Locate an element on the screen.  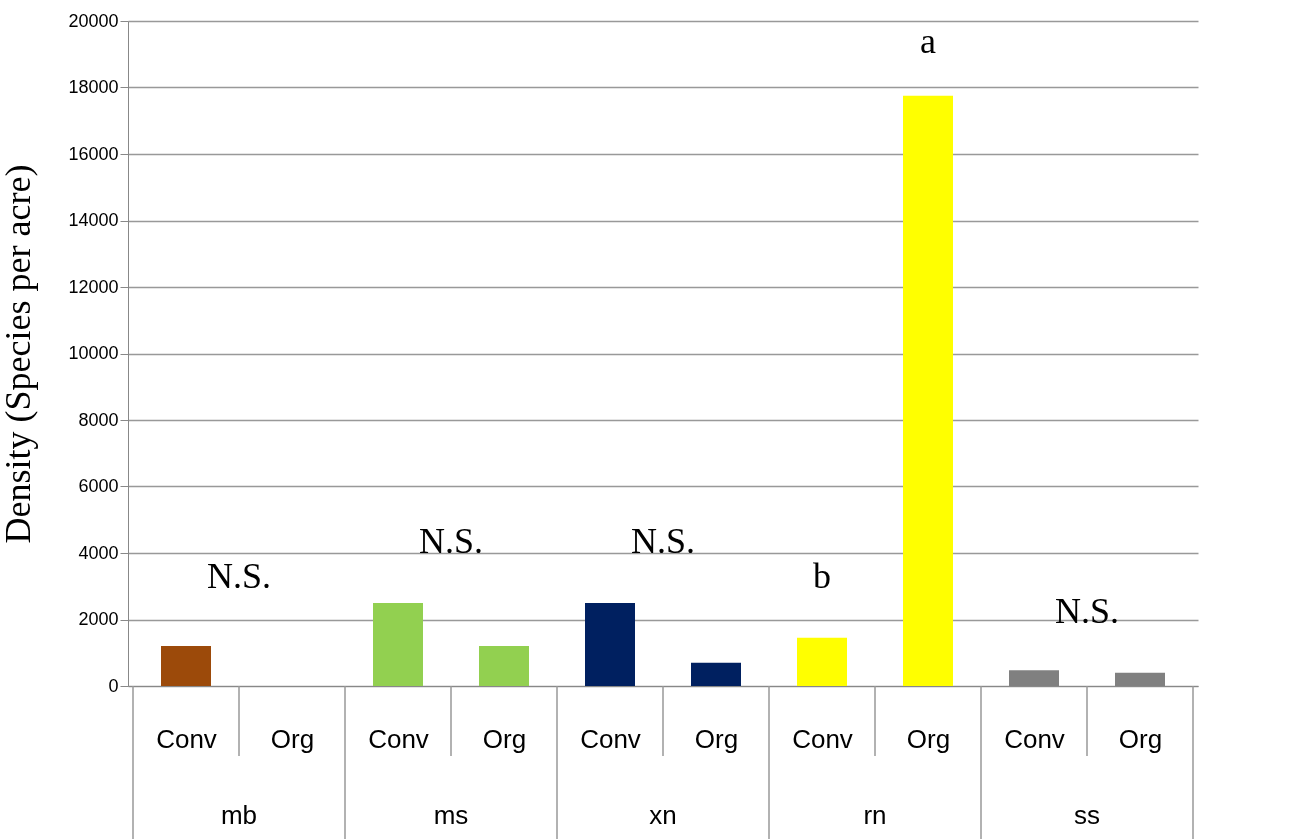
y-tick-label: 16000 is located at coordinates (93, 153).